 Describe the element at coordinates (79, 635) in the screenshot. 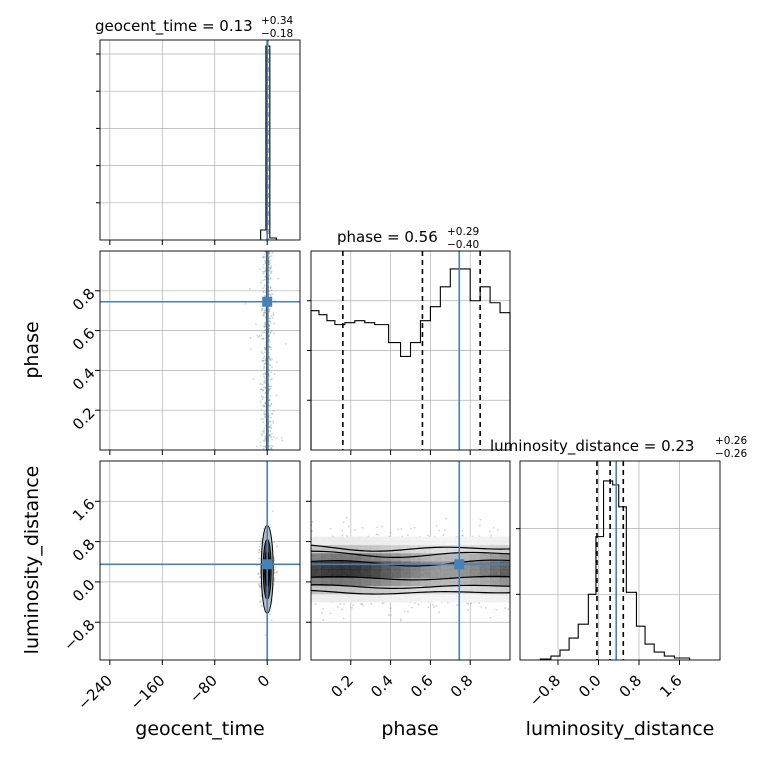

I see `y-tick-label: −0.8` at that location.